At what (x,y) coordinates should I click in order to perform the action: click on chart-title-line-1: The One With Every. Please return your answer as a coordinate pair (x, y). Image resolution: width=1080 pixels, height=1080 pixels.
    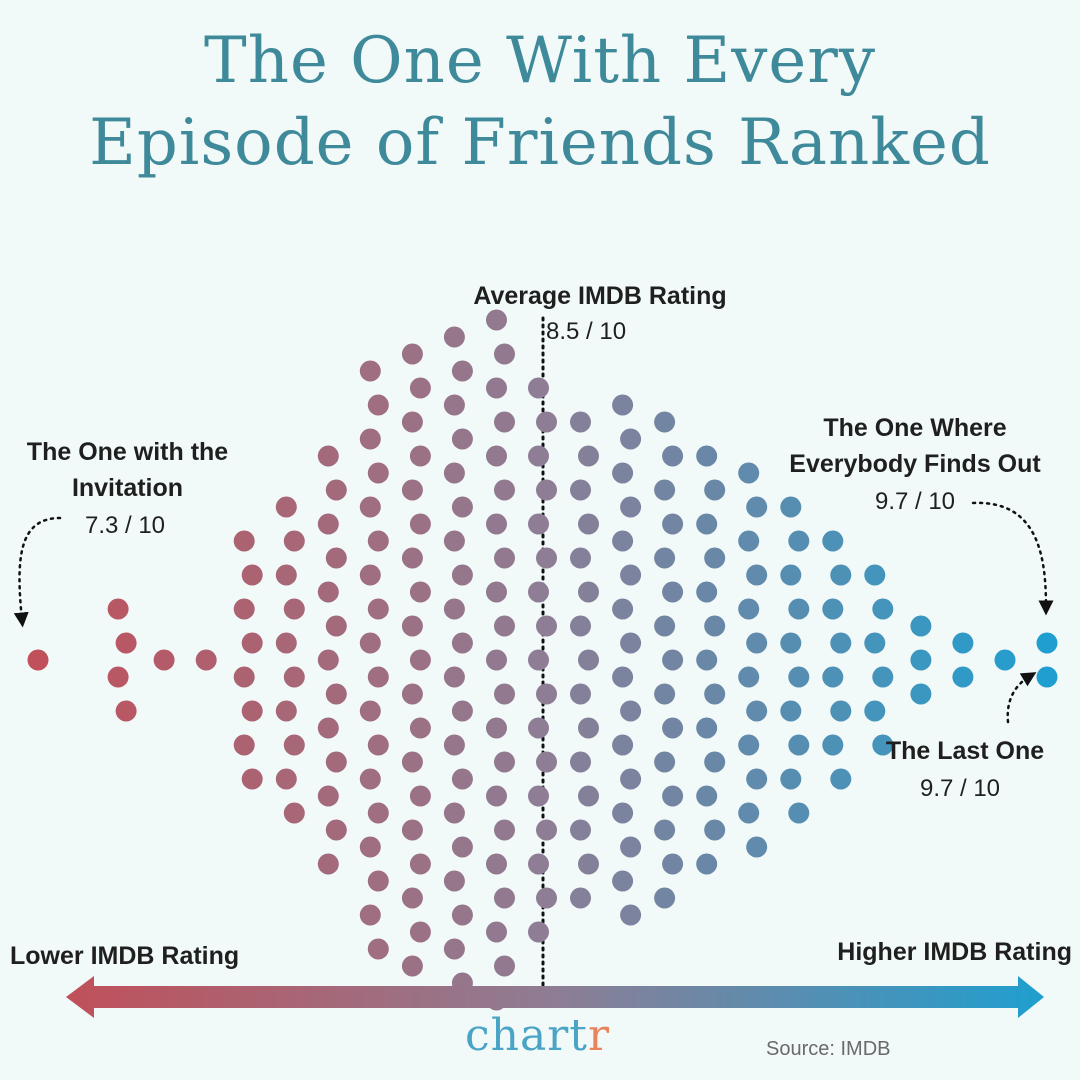
    Looking at the image, I should click on (540, 61).